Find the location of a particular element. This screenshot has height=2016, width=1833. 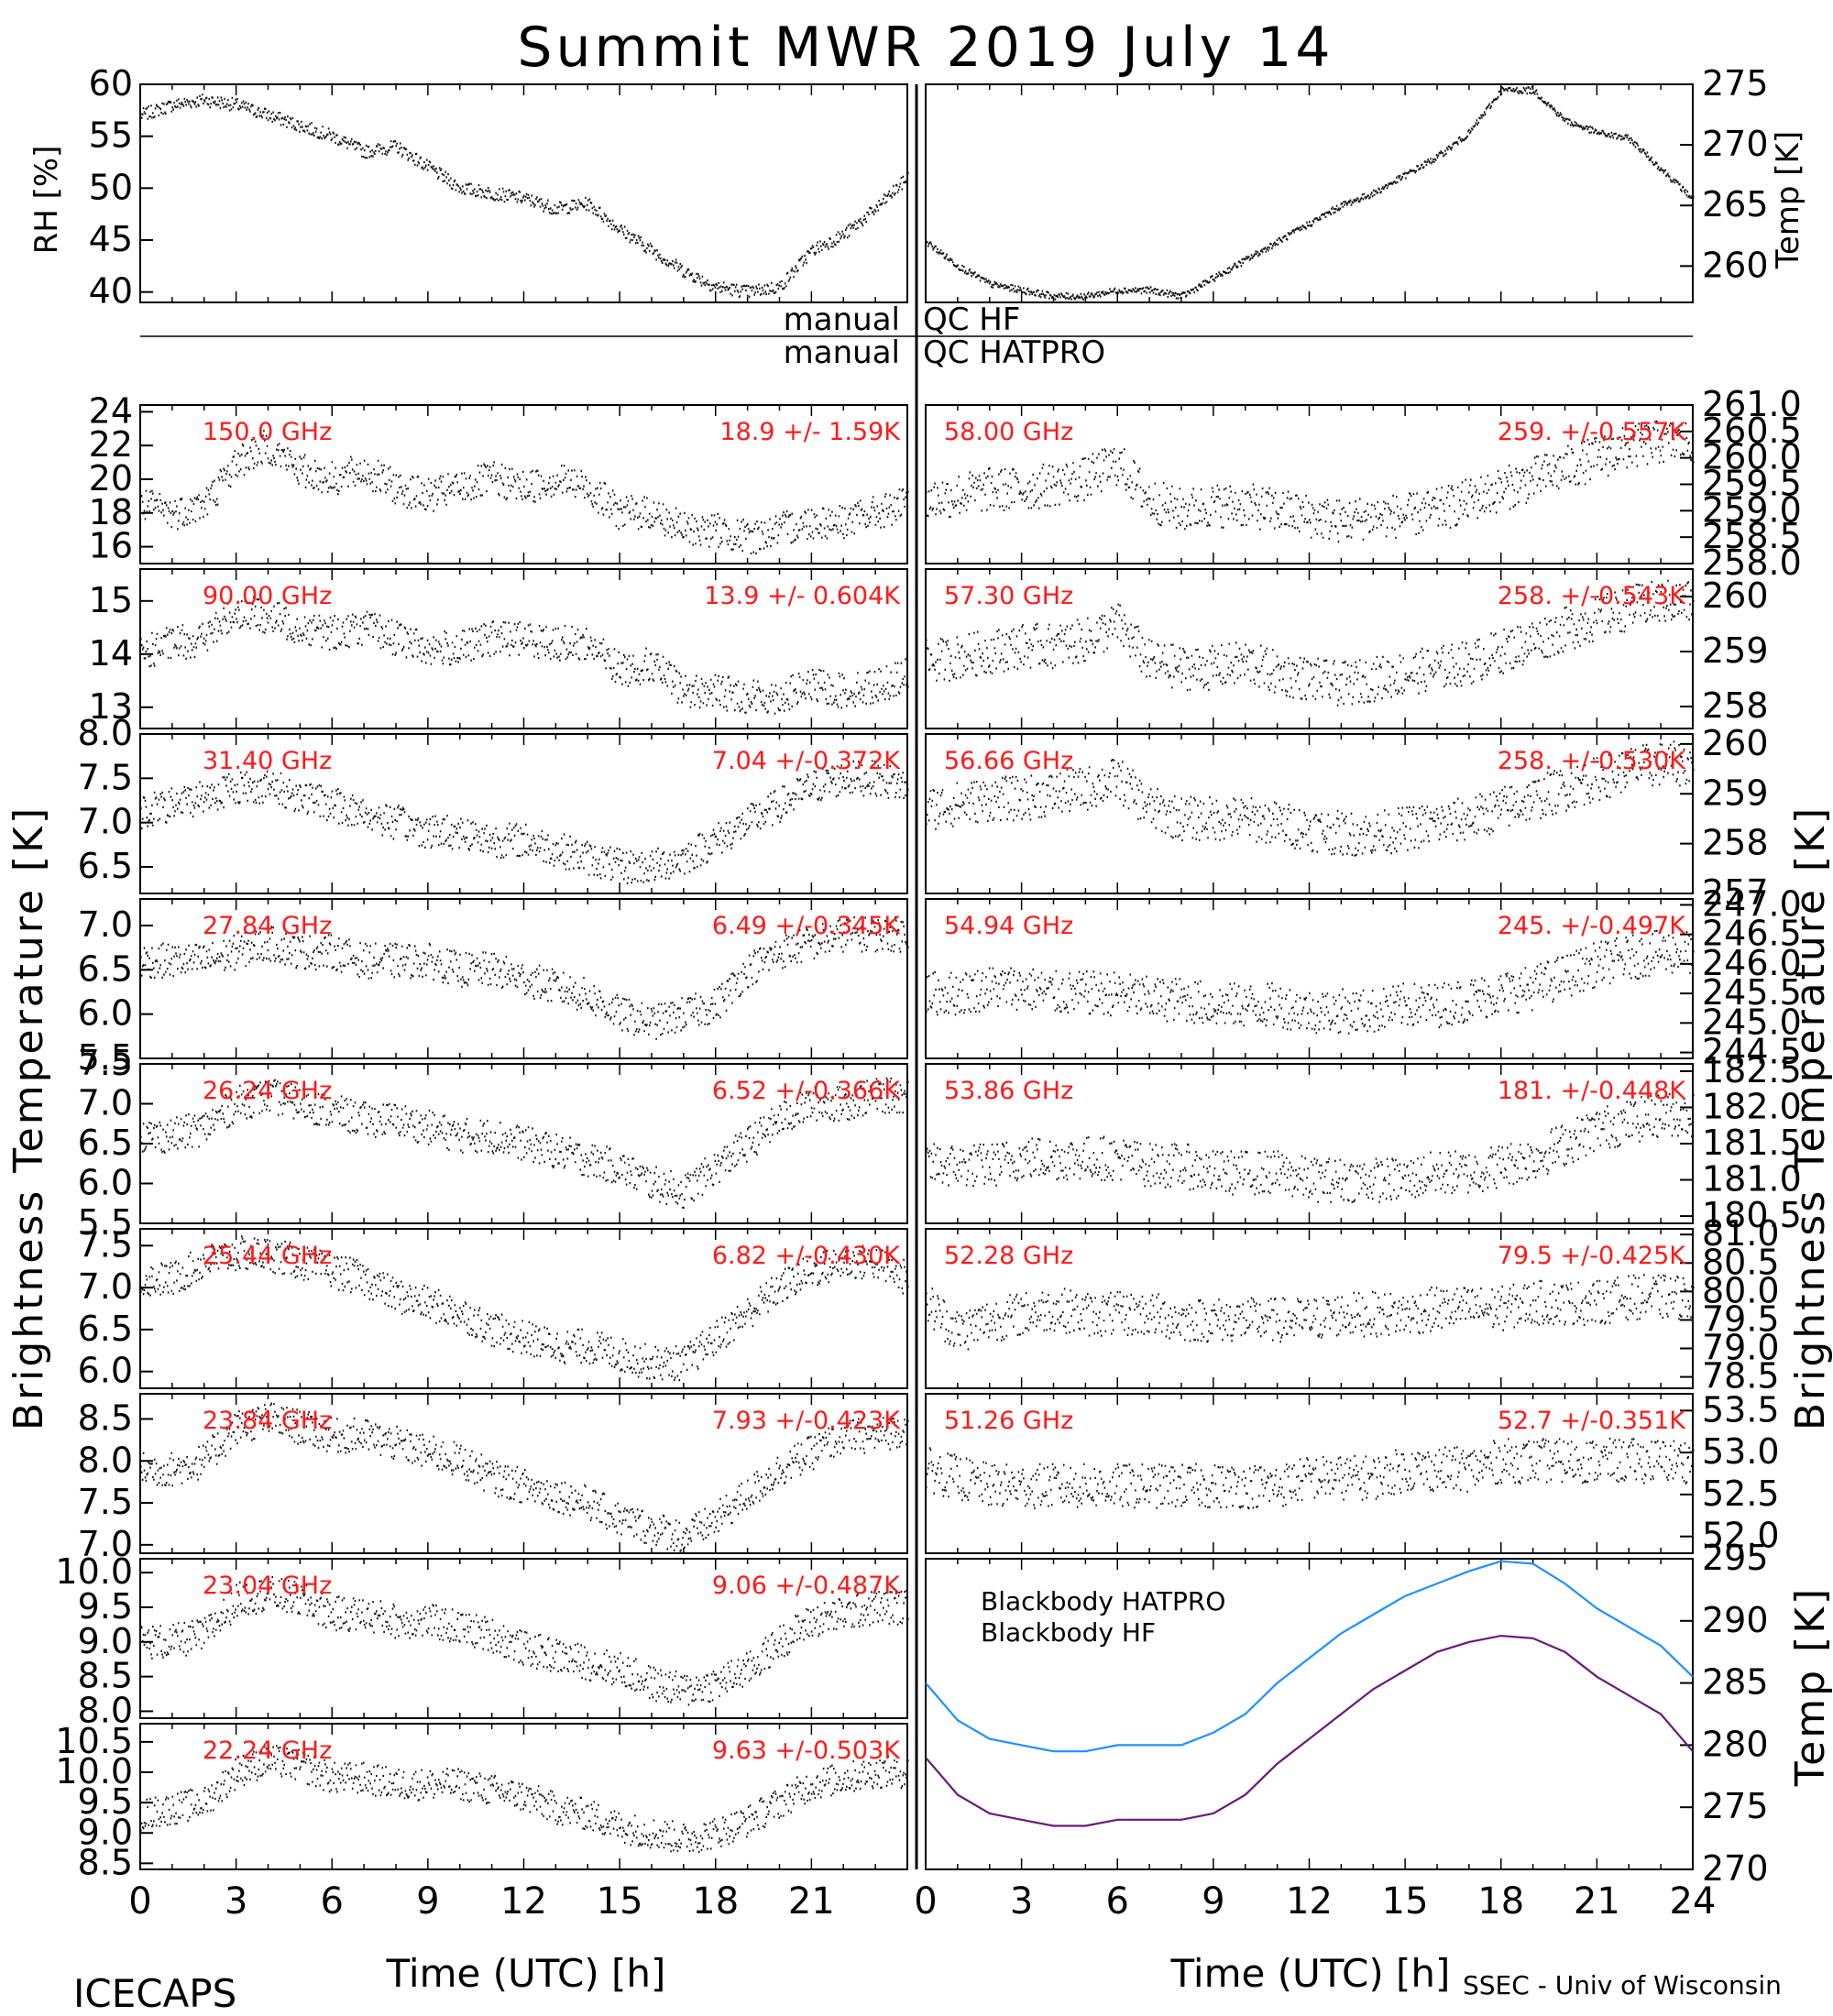

x-tick-left-2: 6 is located at coordinates (332, 1901).